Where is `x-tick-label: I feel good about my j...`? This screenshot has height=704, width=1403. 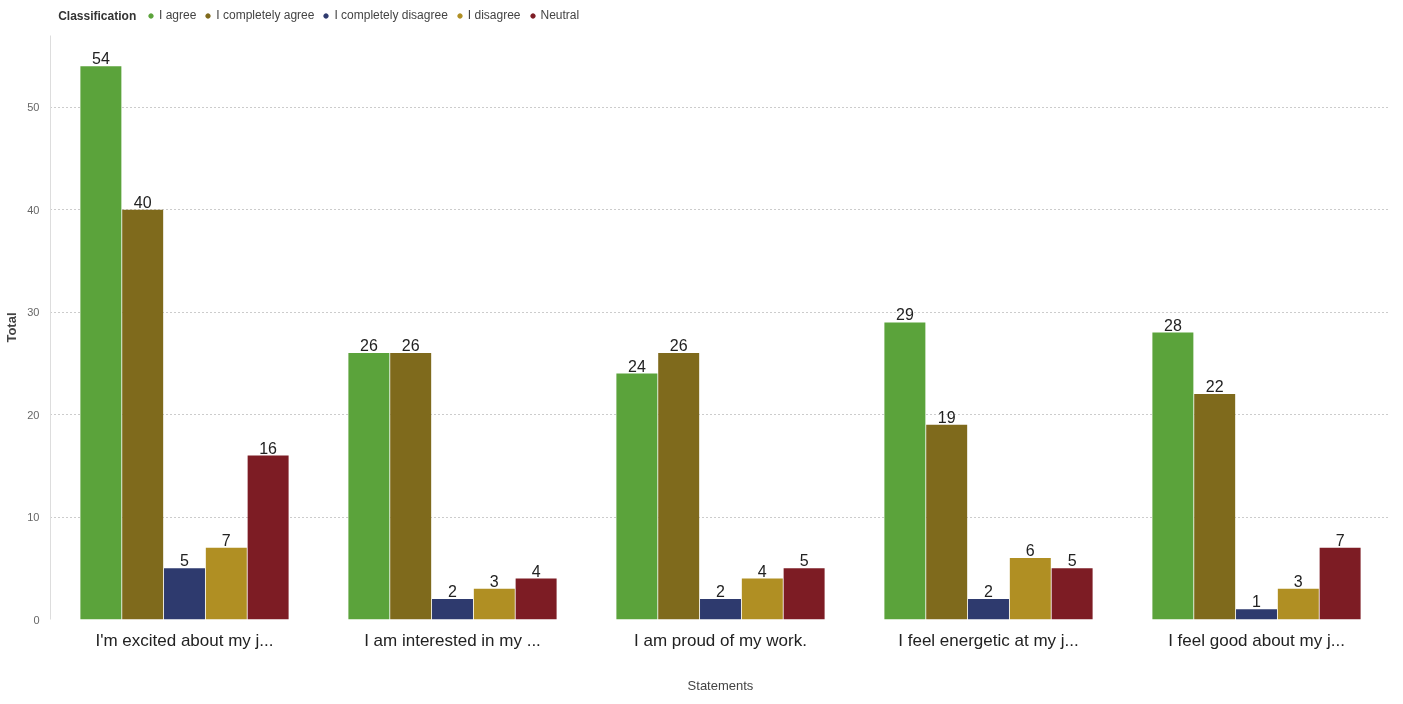 x-tick-label: I feel good about my j... is located at coordinates (1256, 640).